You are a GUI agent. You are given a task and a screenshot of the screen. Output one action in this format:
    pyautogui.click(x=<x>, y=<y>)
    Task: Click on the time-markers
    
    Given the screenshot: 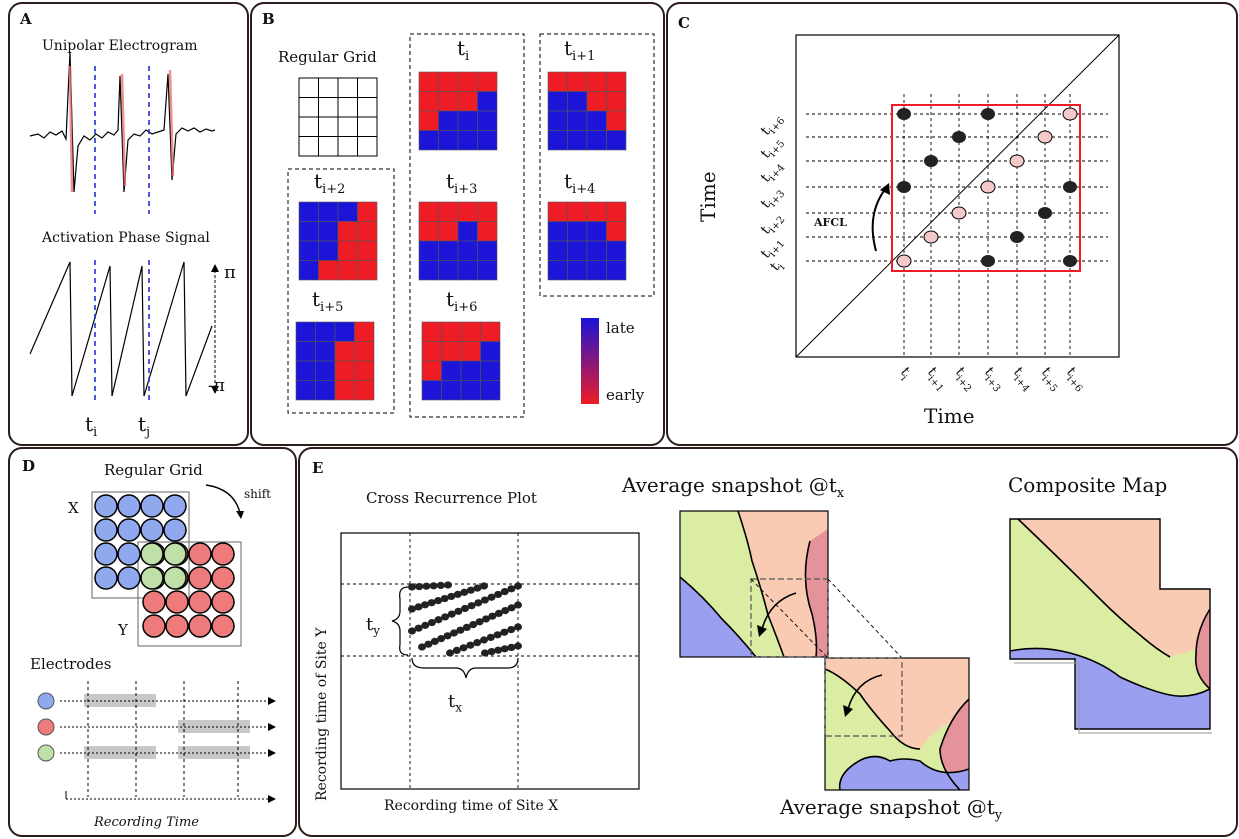 What is the action you would take?
    pyautogui.click(x=122, y=235)
    